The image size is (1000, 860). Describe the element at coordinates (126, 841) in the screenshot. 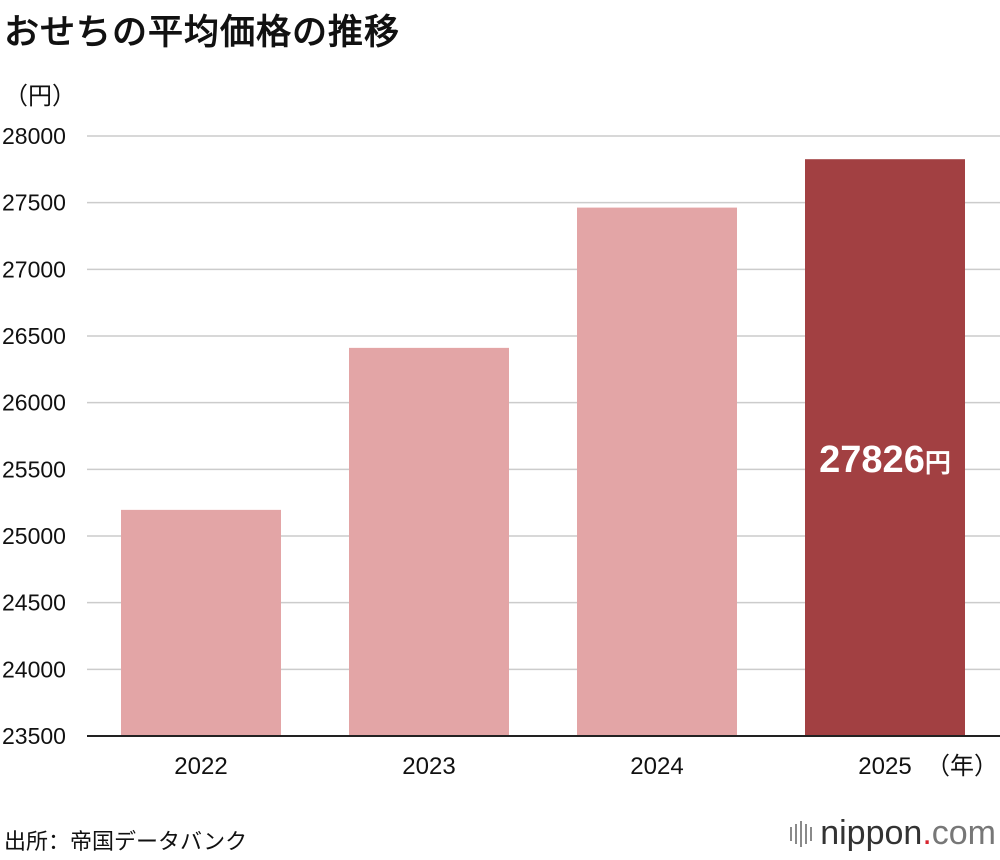

I see `source-note: 出所：帝国データバンク` at that location.